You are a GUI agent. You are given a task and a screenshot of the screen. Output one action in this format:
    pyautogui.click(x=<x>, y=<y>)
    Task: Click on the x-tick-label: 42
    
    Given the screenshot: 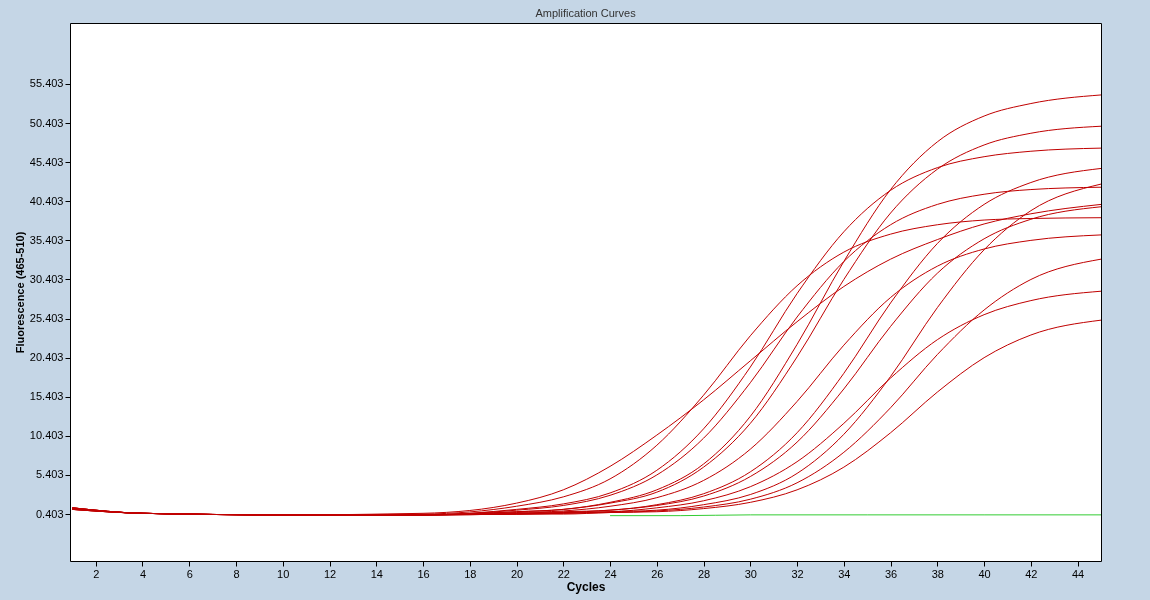 What is the action you would take?
    pyautogui.click(x=1031, y=573)
    